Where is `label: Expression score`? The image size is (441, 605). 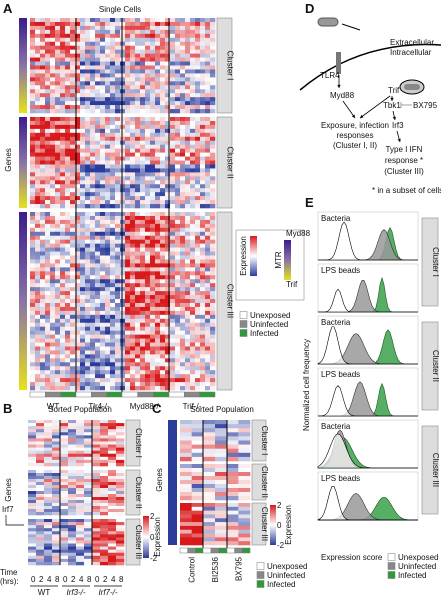 label: Expression score is located at coordinates (352, 557).